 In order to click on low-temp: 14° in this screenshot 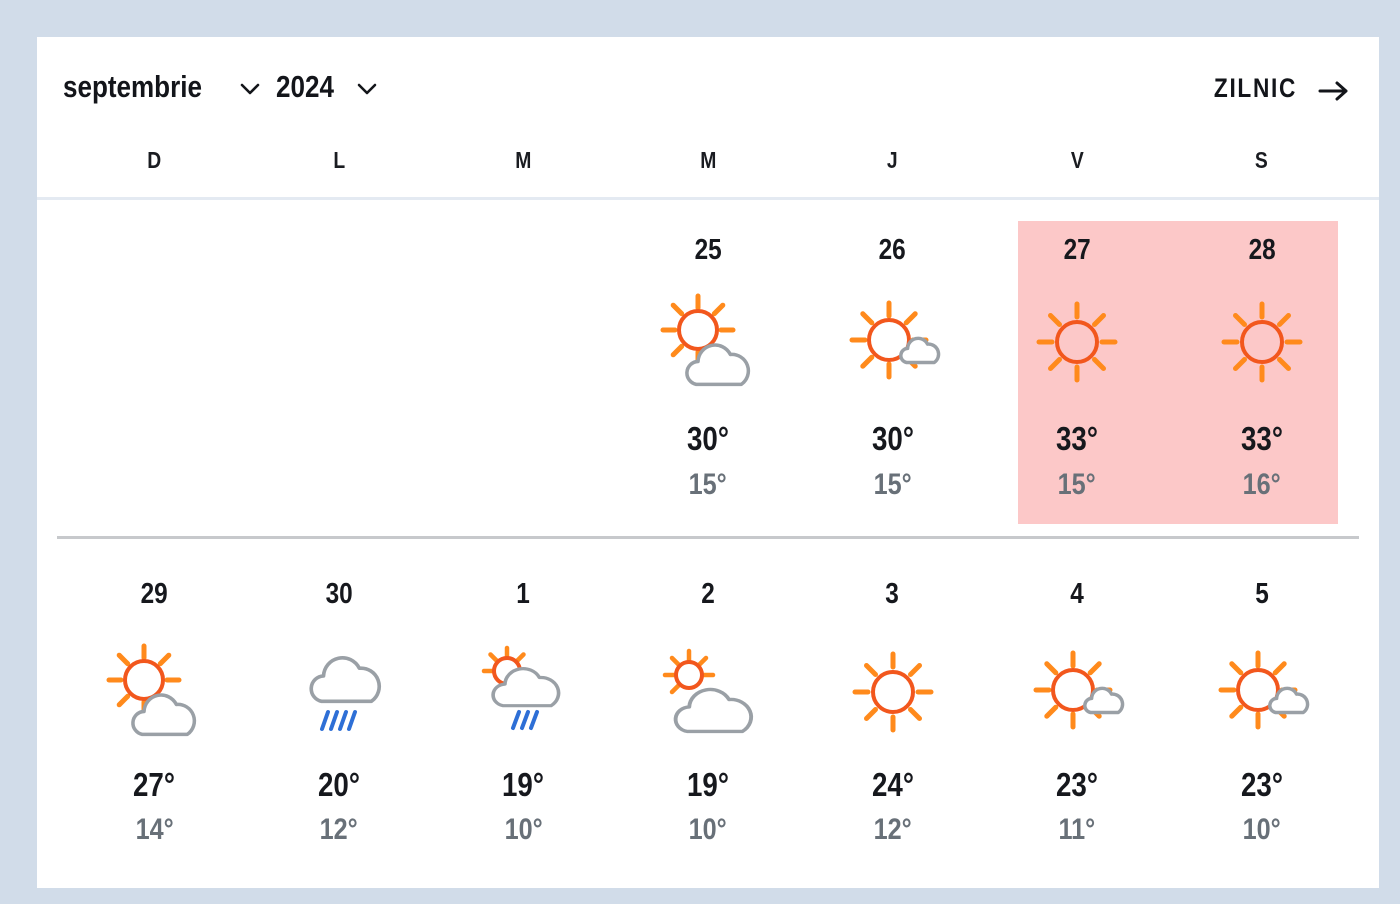, I will do `click(154, 829)`.